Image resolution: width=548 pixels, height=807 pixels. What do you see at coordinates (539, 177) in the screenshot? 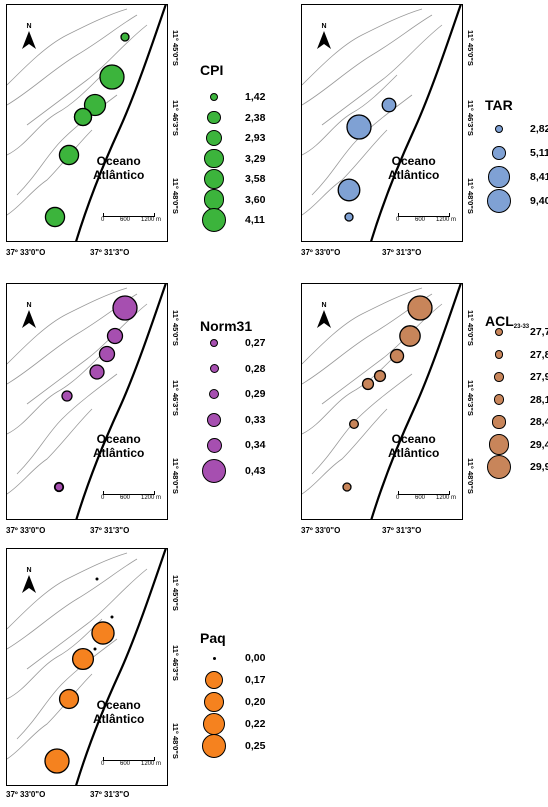
I see `legend-value: 8,41` at bounding box center [539, 177].